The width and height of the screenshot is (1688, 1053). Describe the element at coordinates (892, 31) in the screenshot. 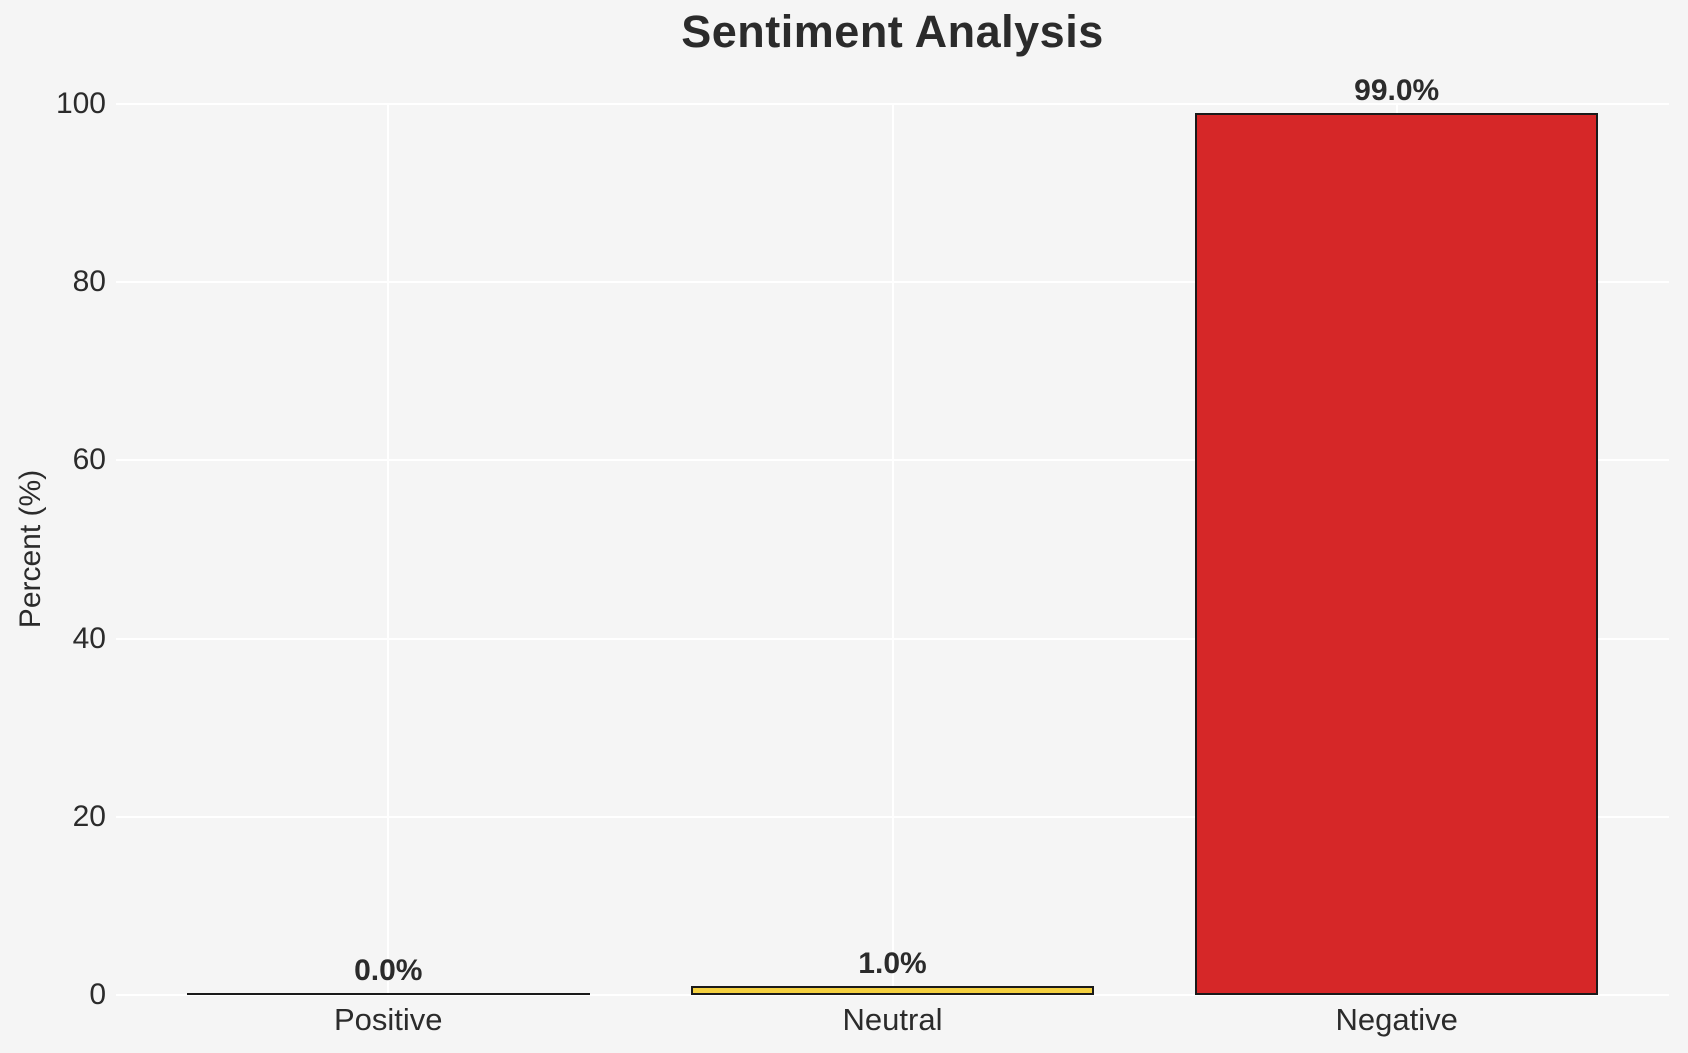

I see `chart-title: Sentiment Analysis` at that location.